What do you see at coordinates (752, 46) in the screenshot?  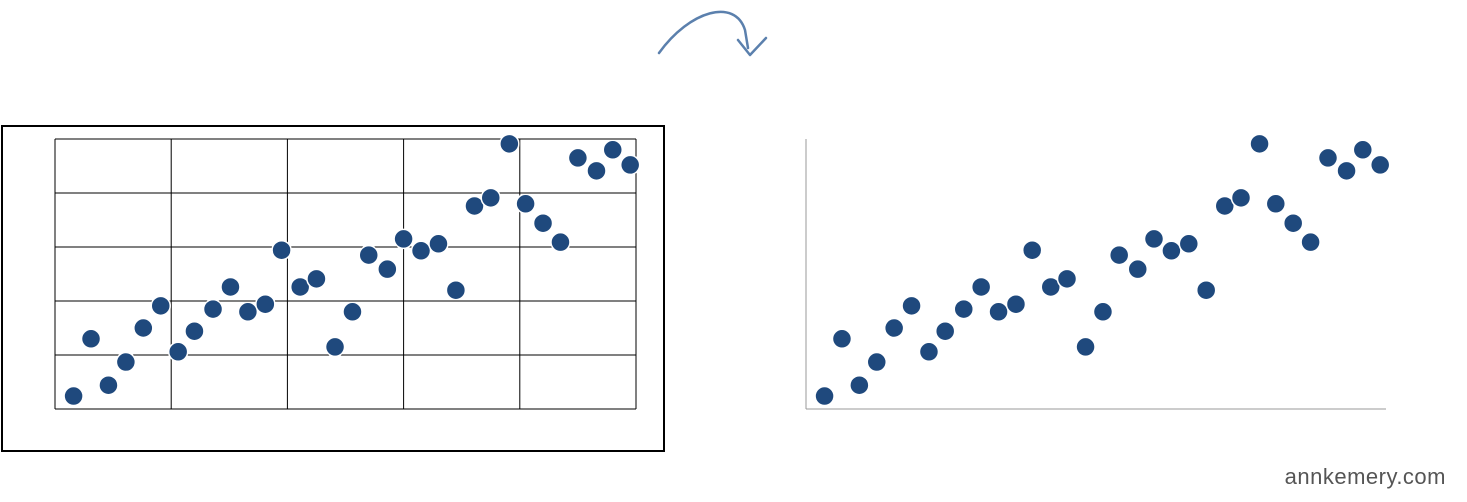 I see `arrow-head` at bounding box center [752, 46].